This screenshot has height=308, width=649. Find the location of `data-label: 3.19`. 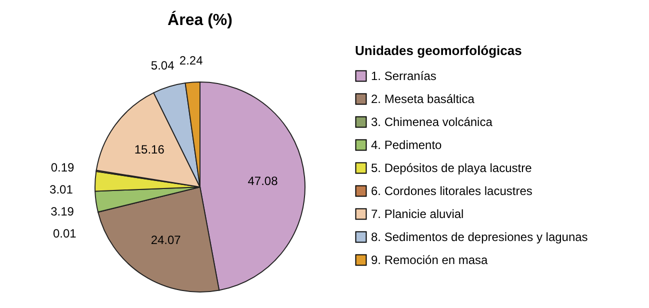

data-label: 3.19 is located at coordinates (62, 211).